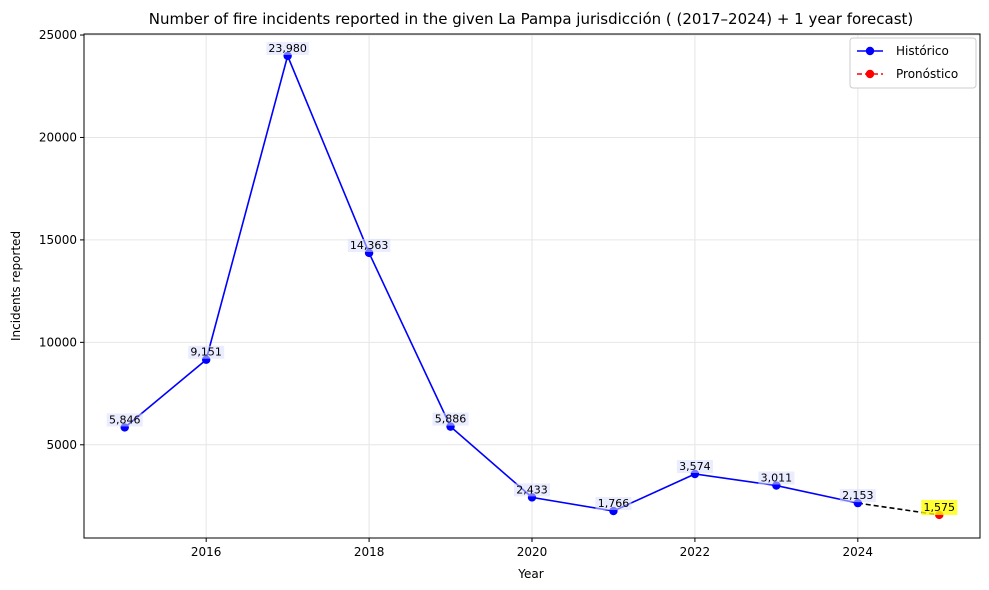 This screenshot has height=590, width=989. I want to click on data-label-historico: 2,433, so click(532, 489).